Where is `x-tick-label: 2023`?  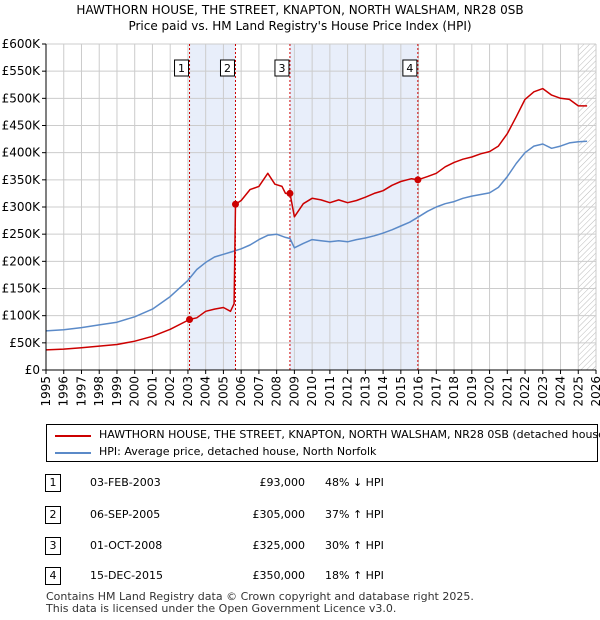 x-tick-label: 2023 is located at coordinates (543, 391).